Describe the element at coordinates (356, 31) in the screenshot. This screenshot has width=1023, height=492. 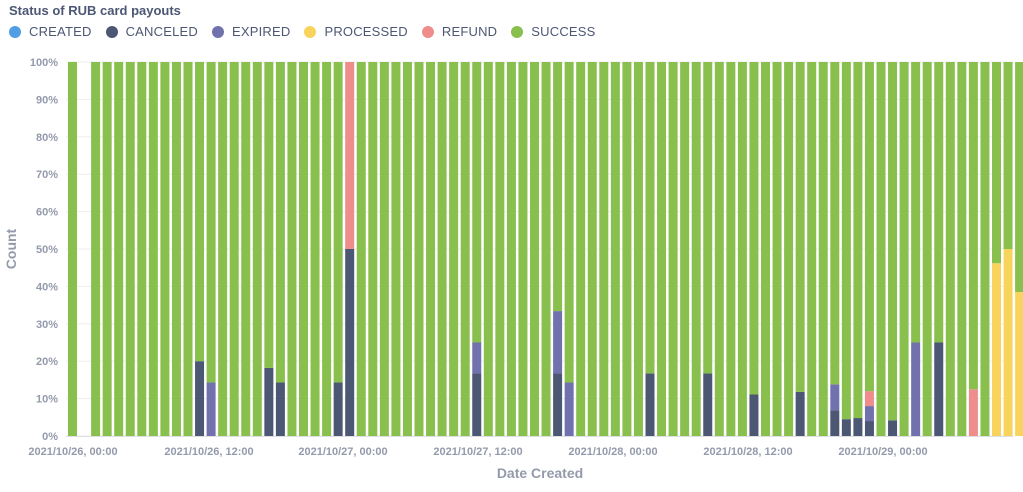
I see `legend-item-processed: PROCESSED` at that location.